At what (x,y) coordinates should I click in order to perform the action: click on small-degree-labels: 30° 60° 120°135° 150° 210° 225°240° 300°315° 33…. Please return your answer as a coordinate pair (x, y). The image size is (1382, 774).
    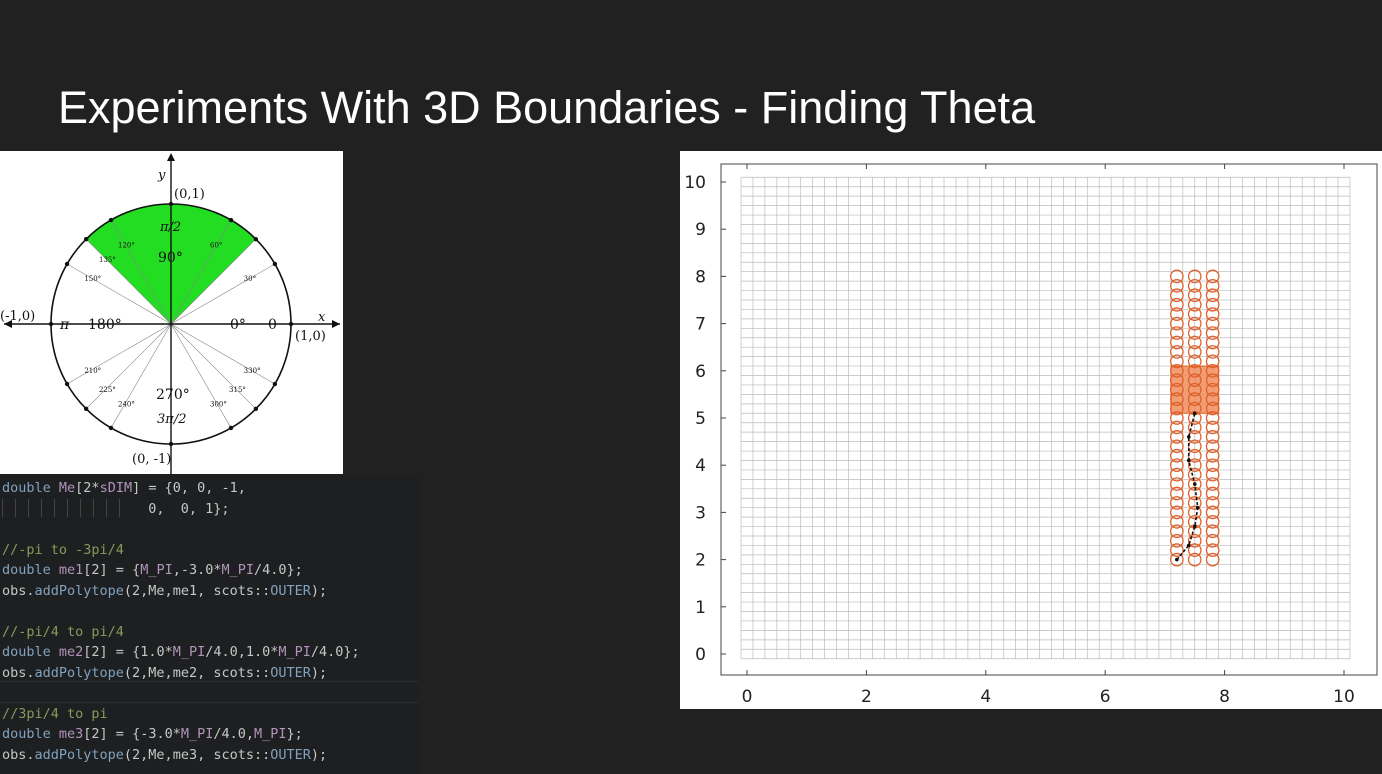
    Looking at the image, I should click on (172, 324).